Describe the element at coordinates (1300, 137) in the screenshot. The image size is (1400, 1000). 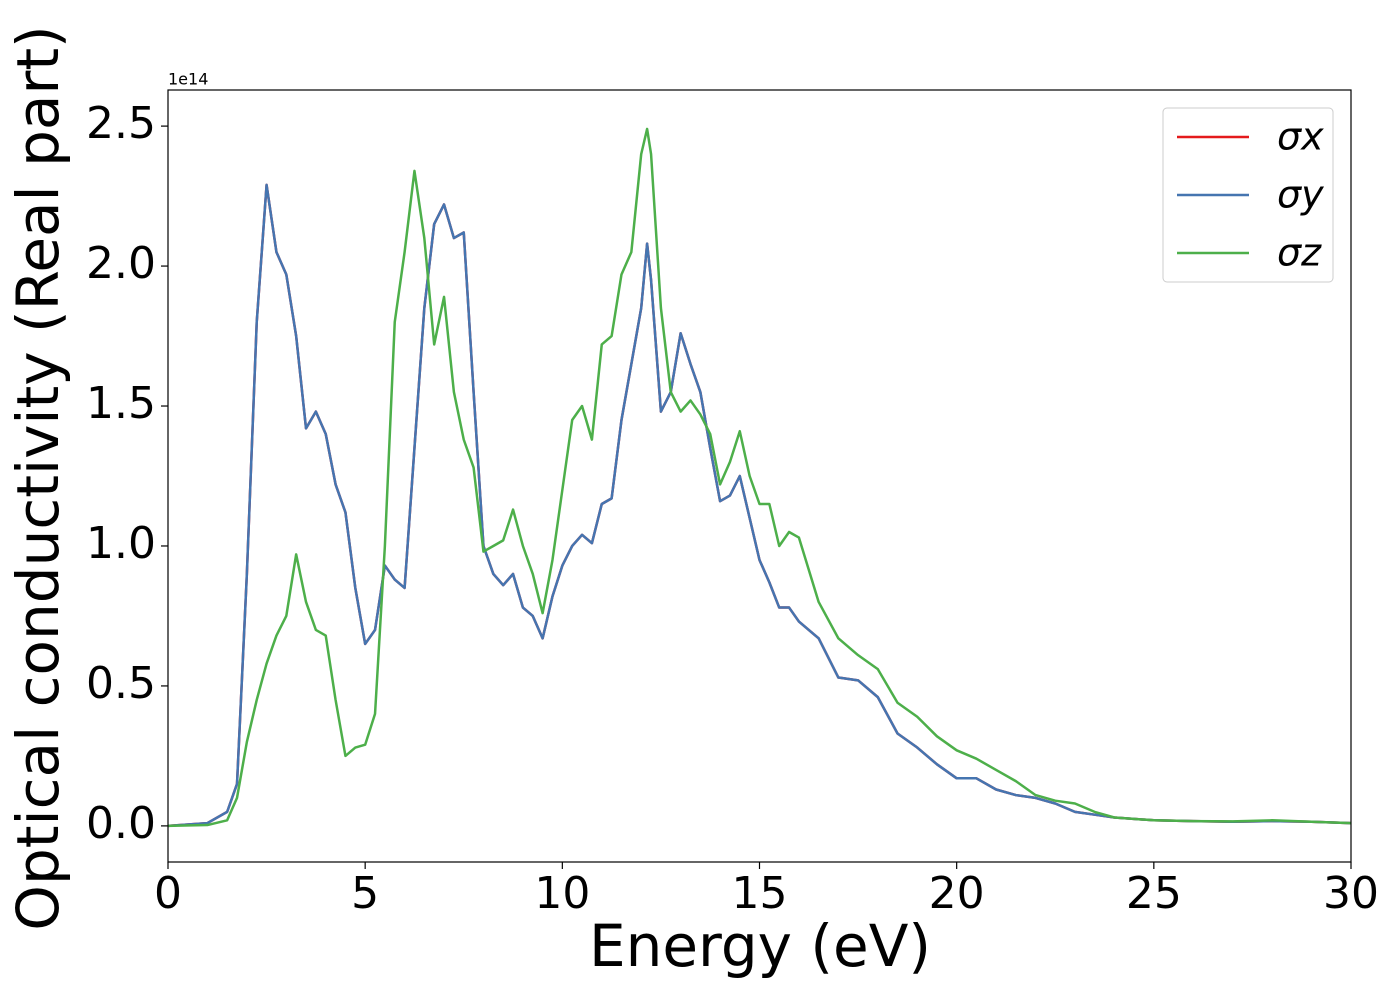
I see `legend-label: σx` at that location.